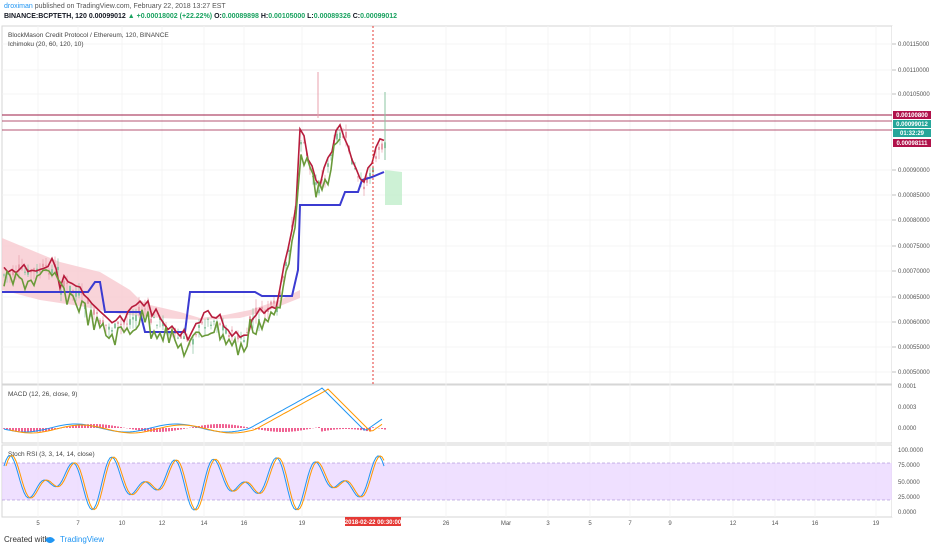 This screenshot has height=550, width=932. I want to click on macd-pane, so click(447, 414).